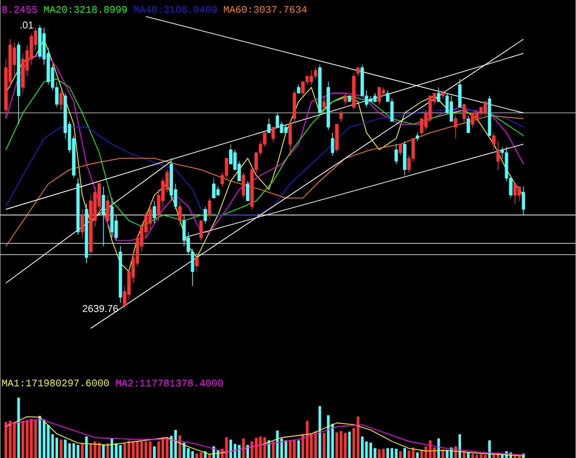 This screenshot has width=576, height=458. Describe the element at coordinates (100, 308) in the screenshot. I see `annotation: 2639.76` at that location.